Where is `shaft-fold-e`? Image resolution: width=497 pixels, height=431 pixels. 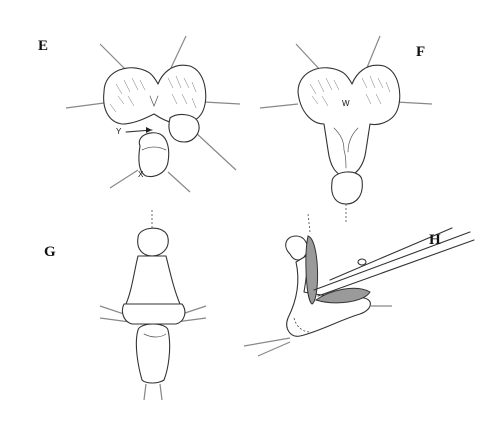 shaft-fold-e is located at coordinates (154, 148).